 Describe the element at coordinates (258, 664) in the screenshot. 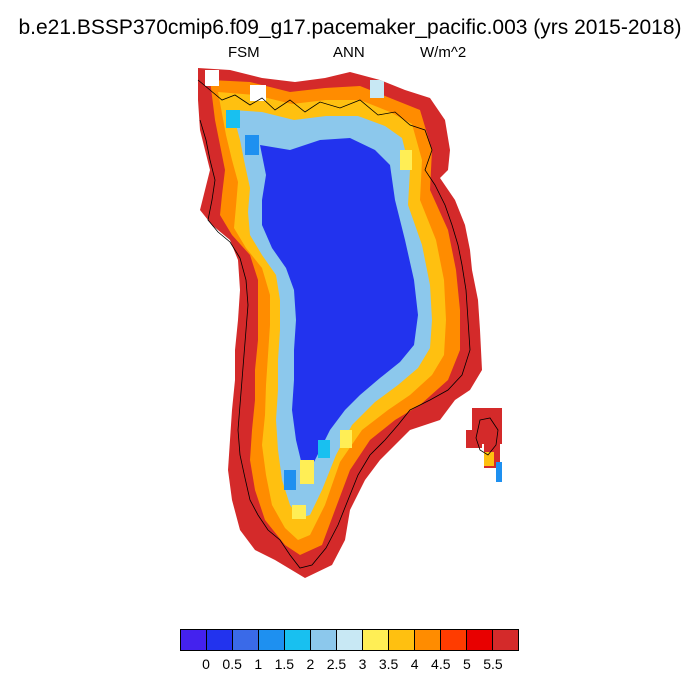

I see `colorbar-tick-label: 1` at that location.